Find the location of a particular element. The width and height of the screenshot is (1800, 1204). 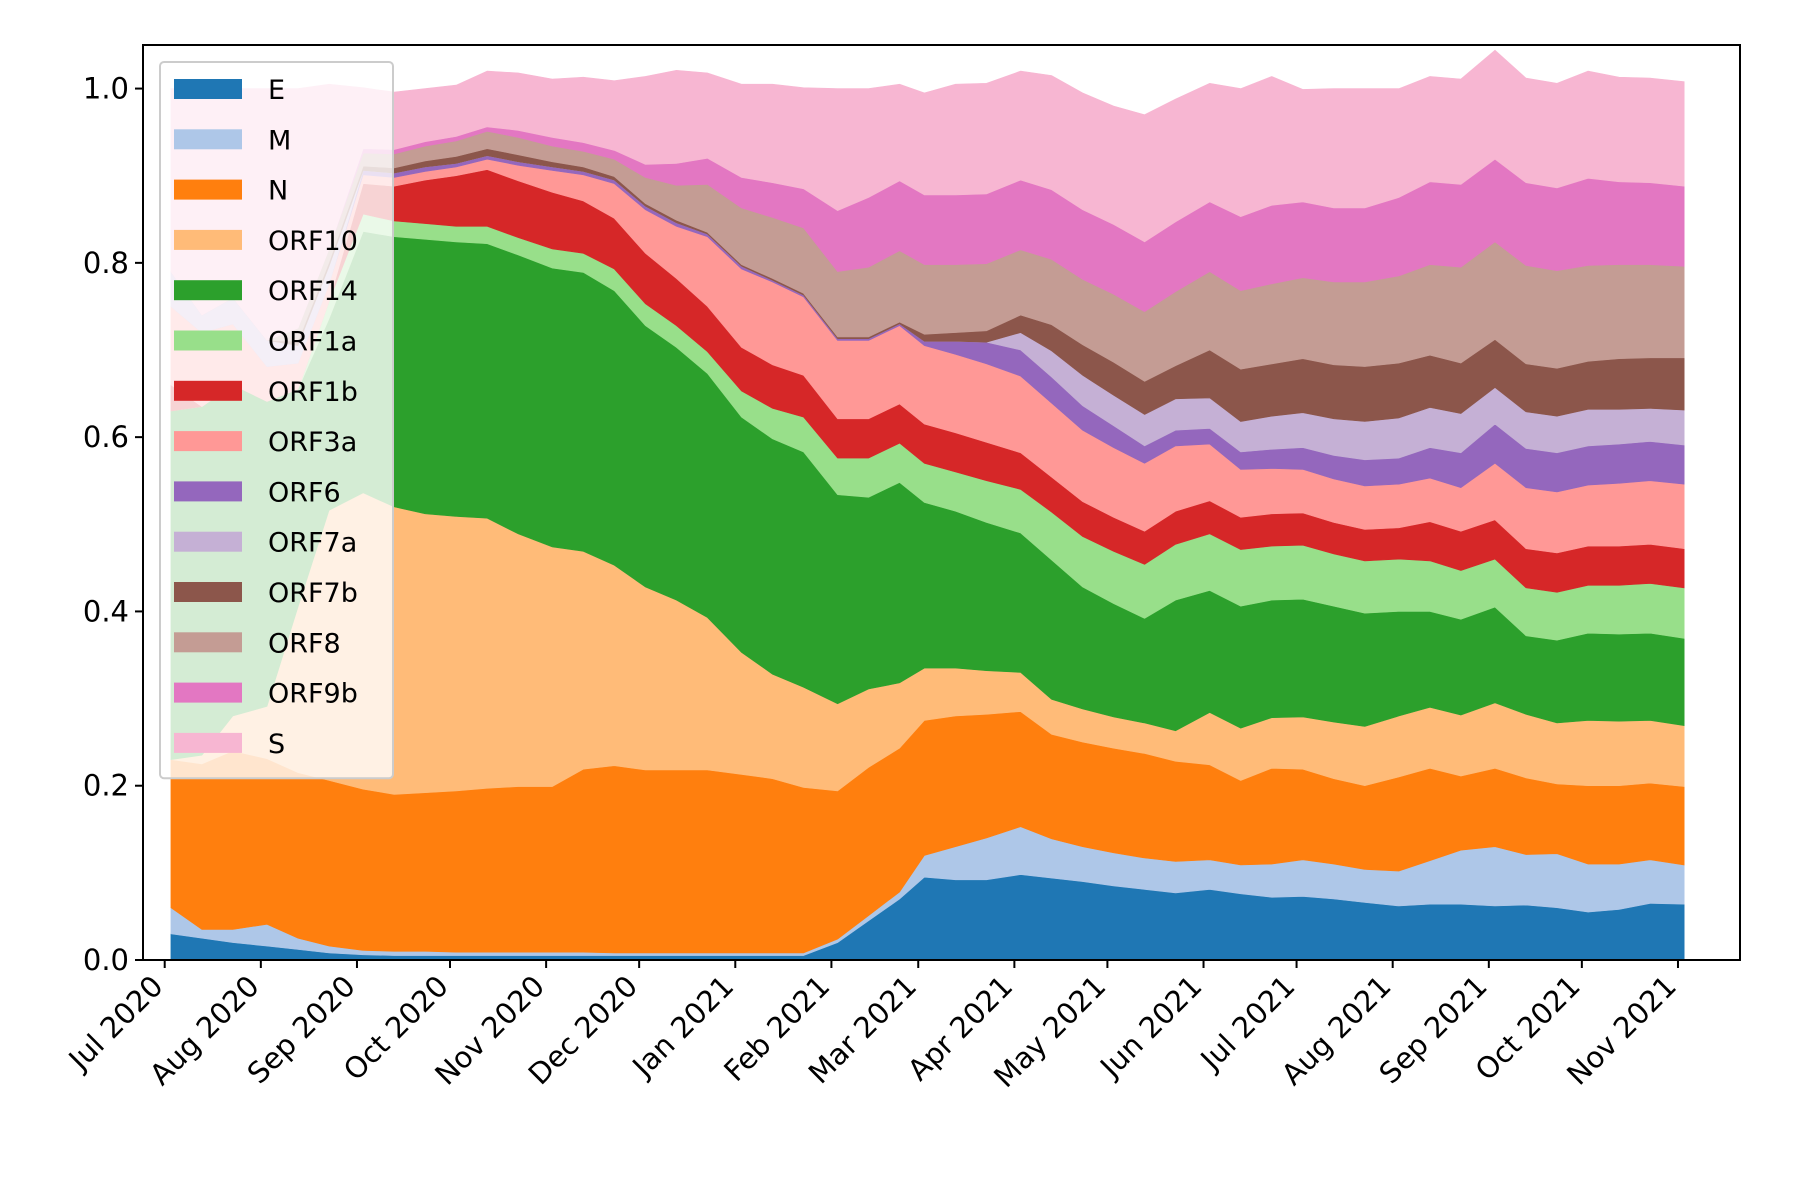

legend-label-e: E is located at coordinates (276, 90).